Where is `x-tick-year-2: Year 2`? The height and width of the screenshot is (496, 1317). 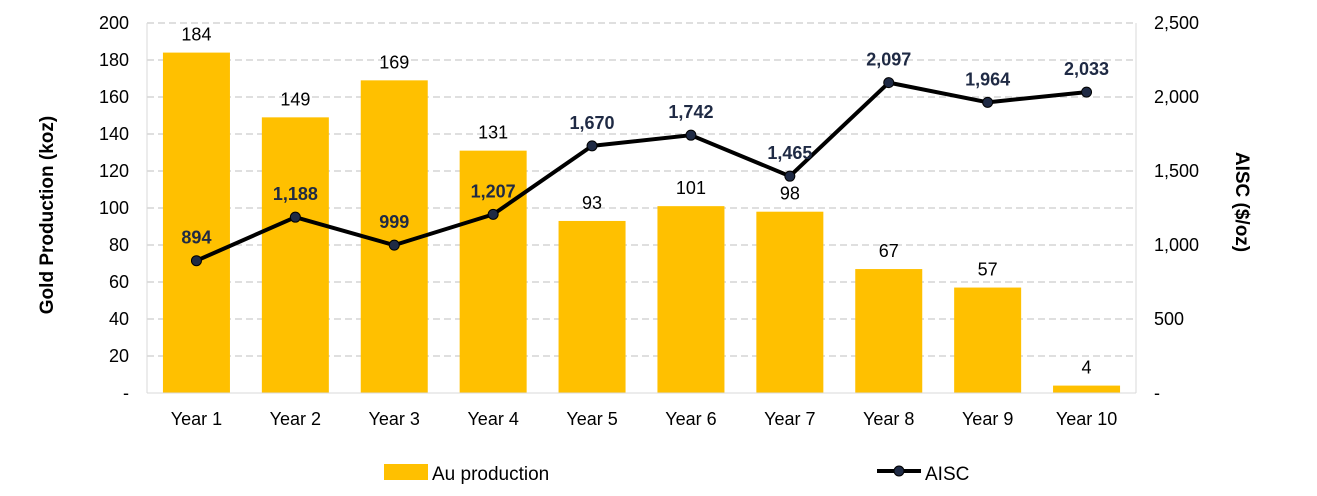 x-tick-year-2: Year 2 is located at coordinates (295, 419).